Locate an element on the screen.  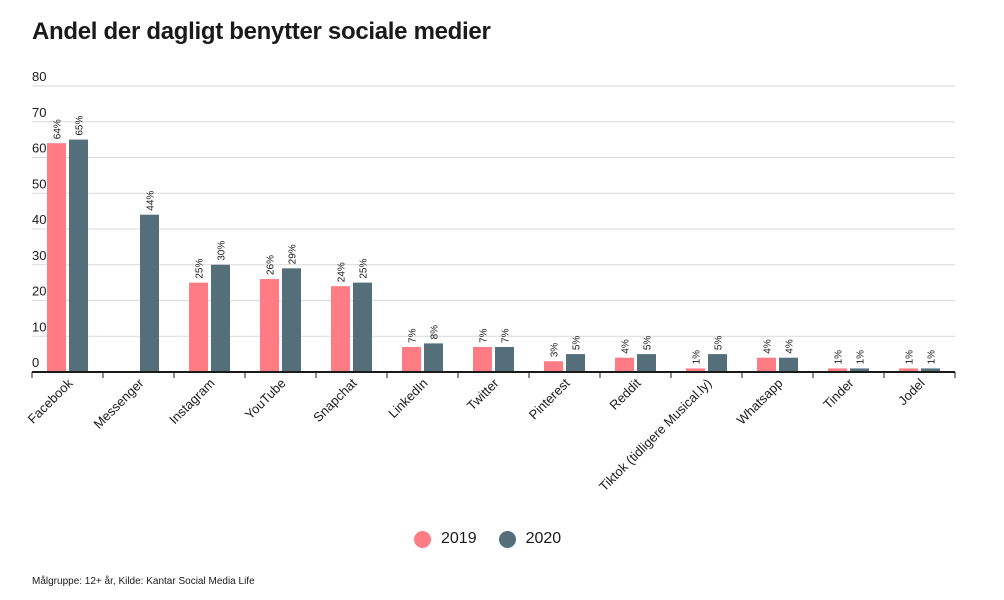
x-tick-label: Whatsapp is located at coordinates (760, 402).